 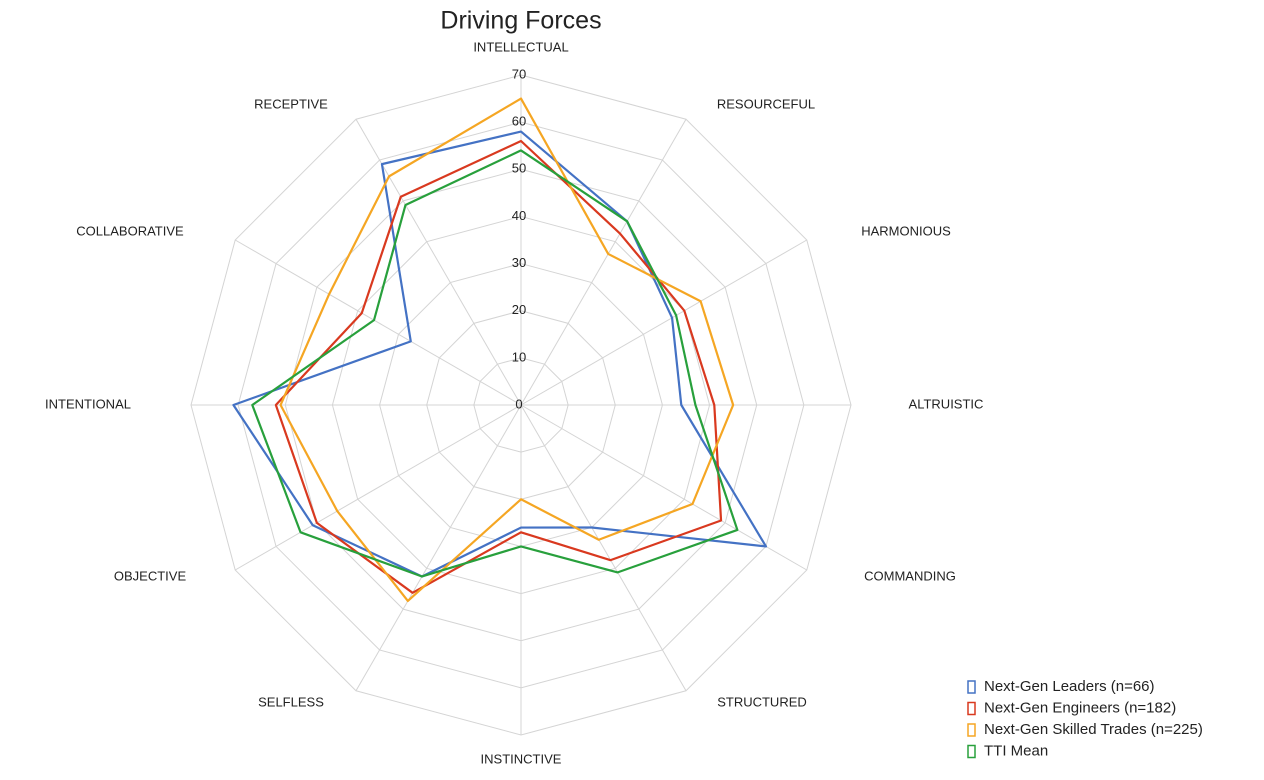 I want to click on axis-label: OBJECTIVE, so click(x=150, y=575).